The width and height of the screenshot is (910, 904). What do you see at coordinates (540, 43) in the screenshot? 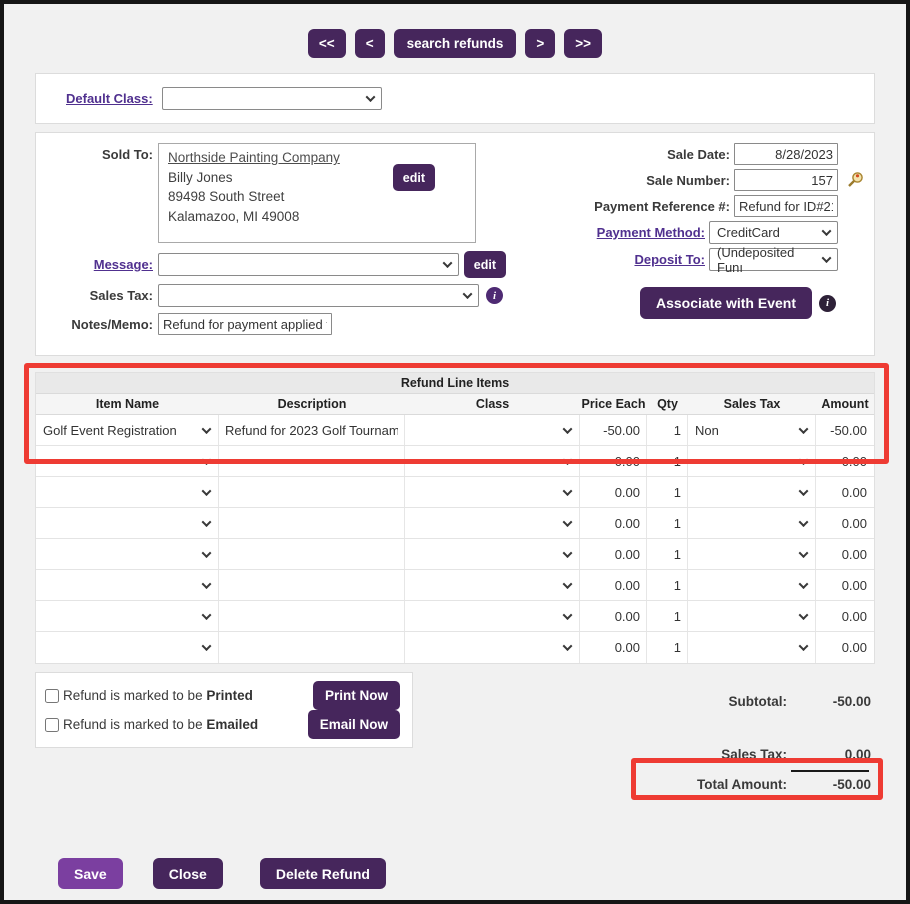
I see `next-record-button: >` at bounding box center [540, 43].